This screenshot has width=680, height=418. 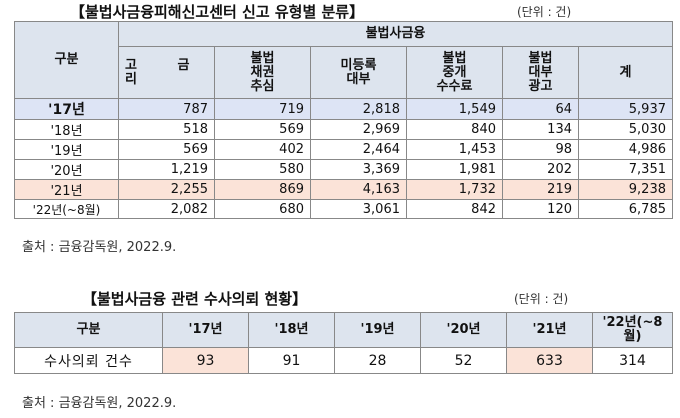 I want to click on table-row: 수사의뢰 건수 93 91 28 52 633 314, so click(x=343, y=360).